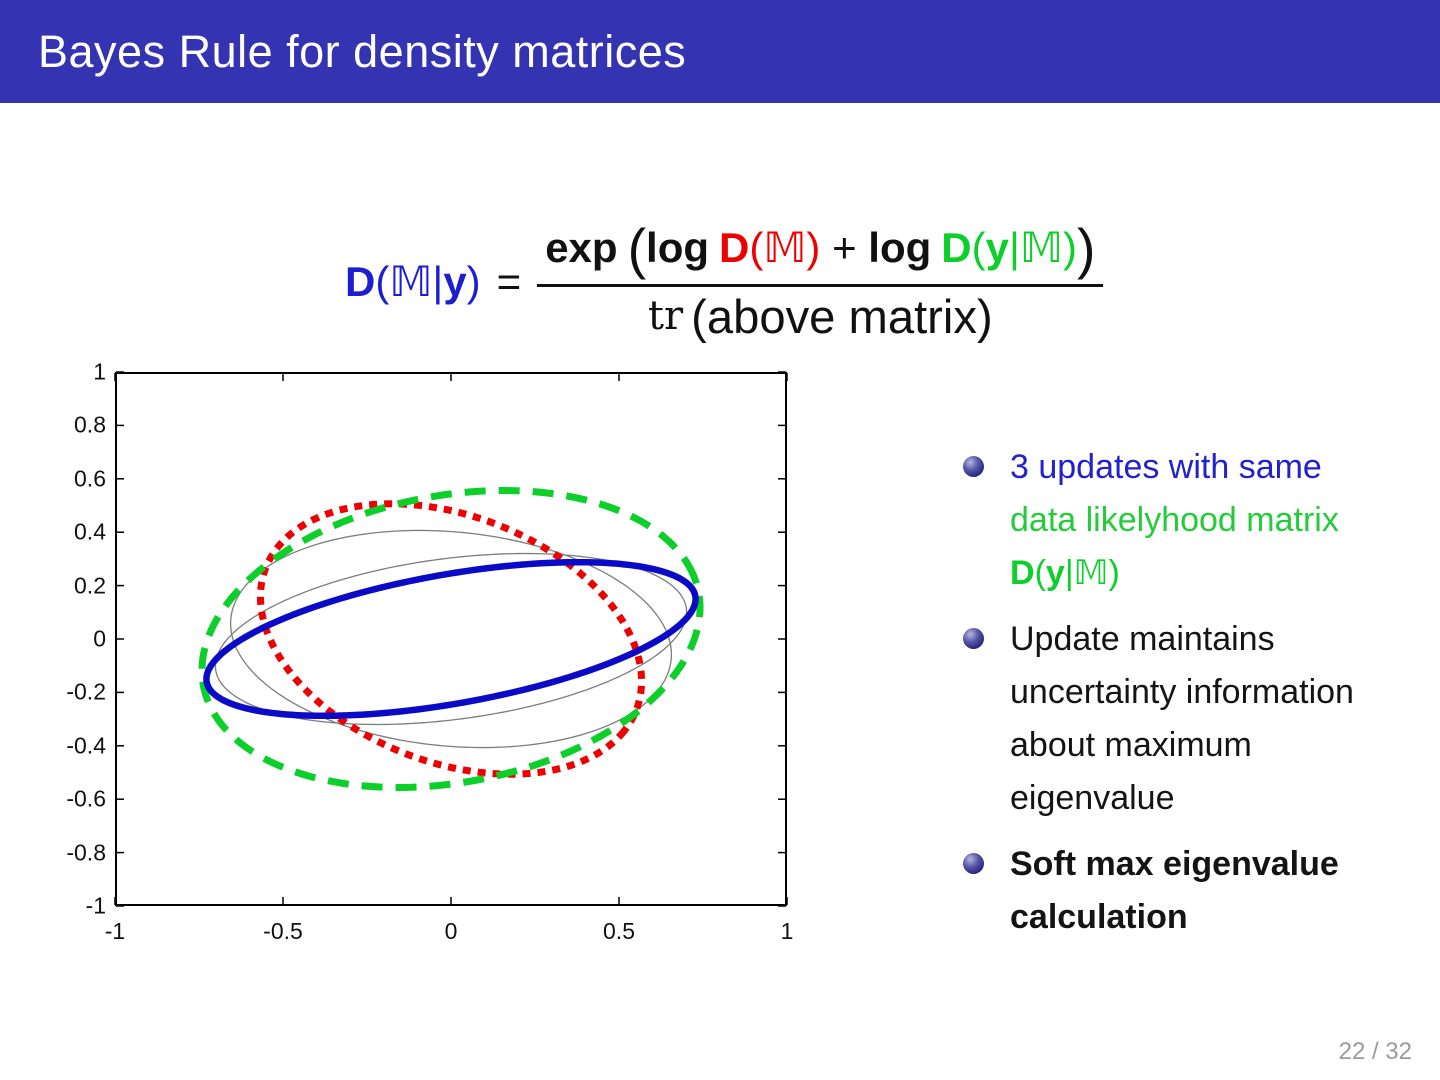  I want to click on bullet-line: calculation, so click(1099, 917).